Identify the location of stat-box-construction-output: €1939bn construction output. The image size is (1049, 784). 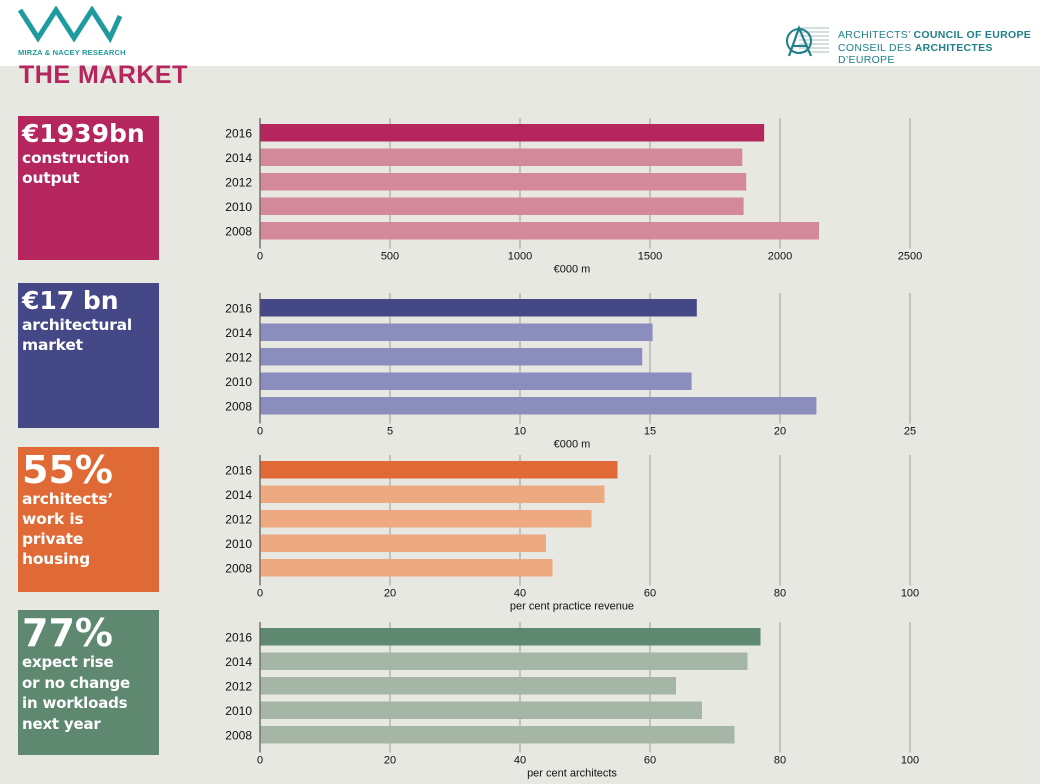
(88, 188).